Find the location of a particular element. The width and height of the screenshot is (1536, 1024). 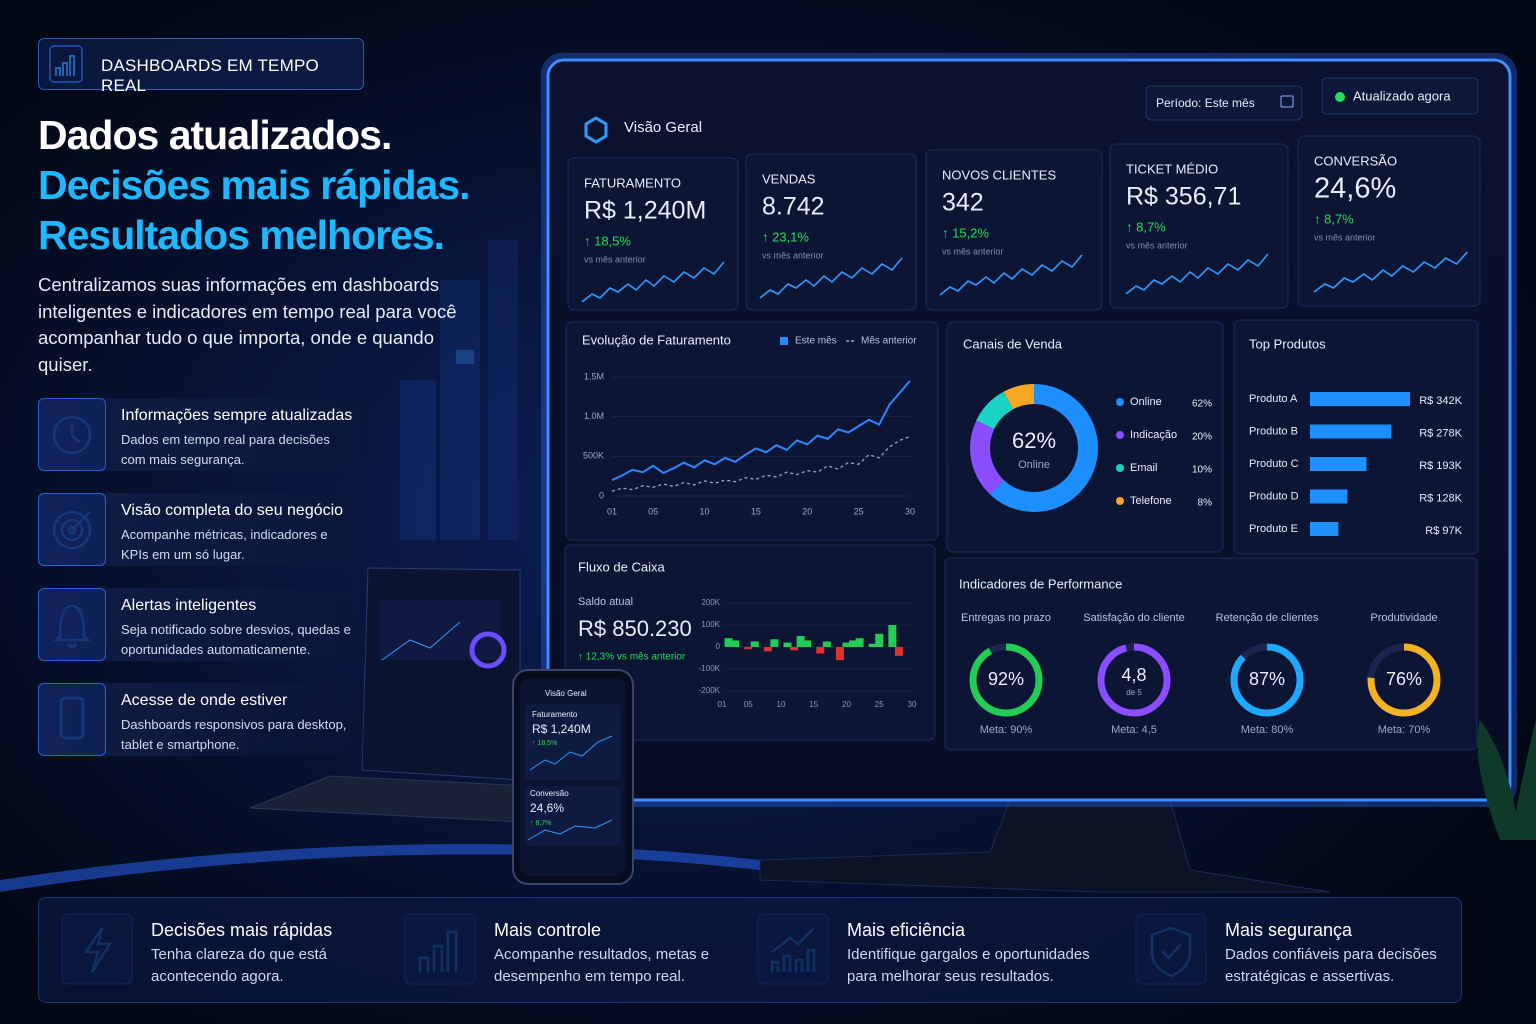

target: Meta: 90% is located at coordinates (1006, 730).